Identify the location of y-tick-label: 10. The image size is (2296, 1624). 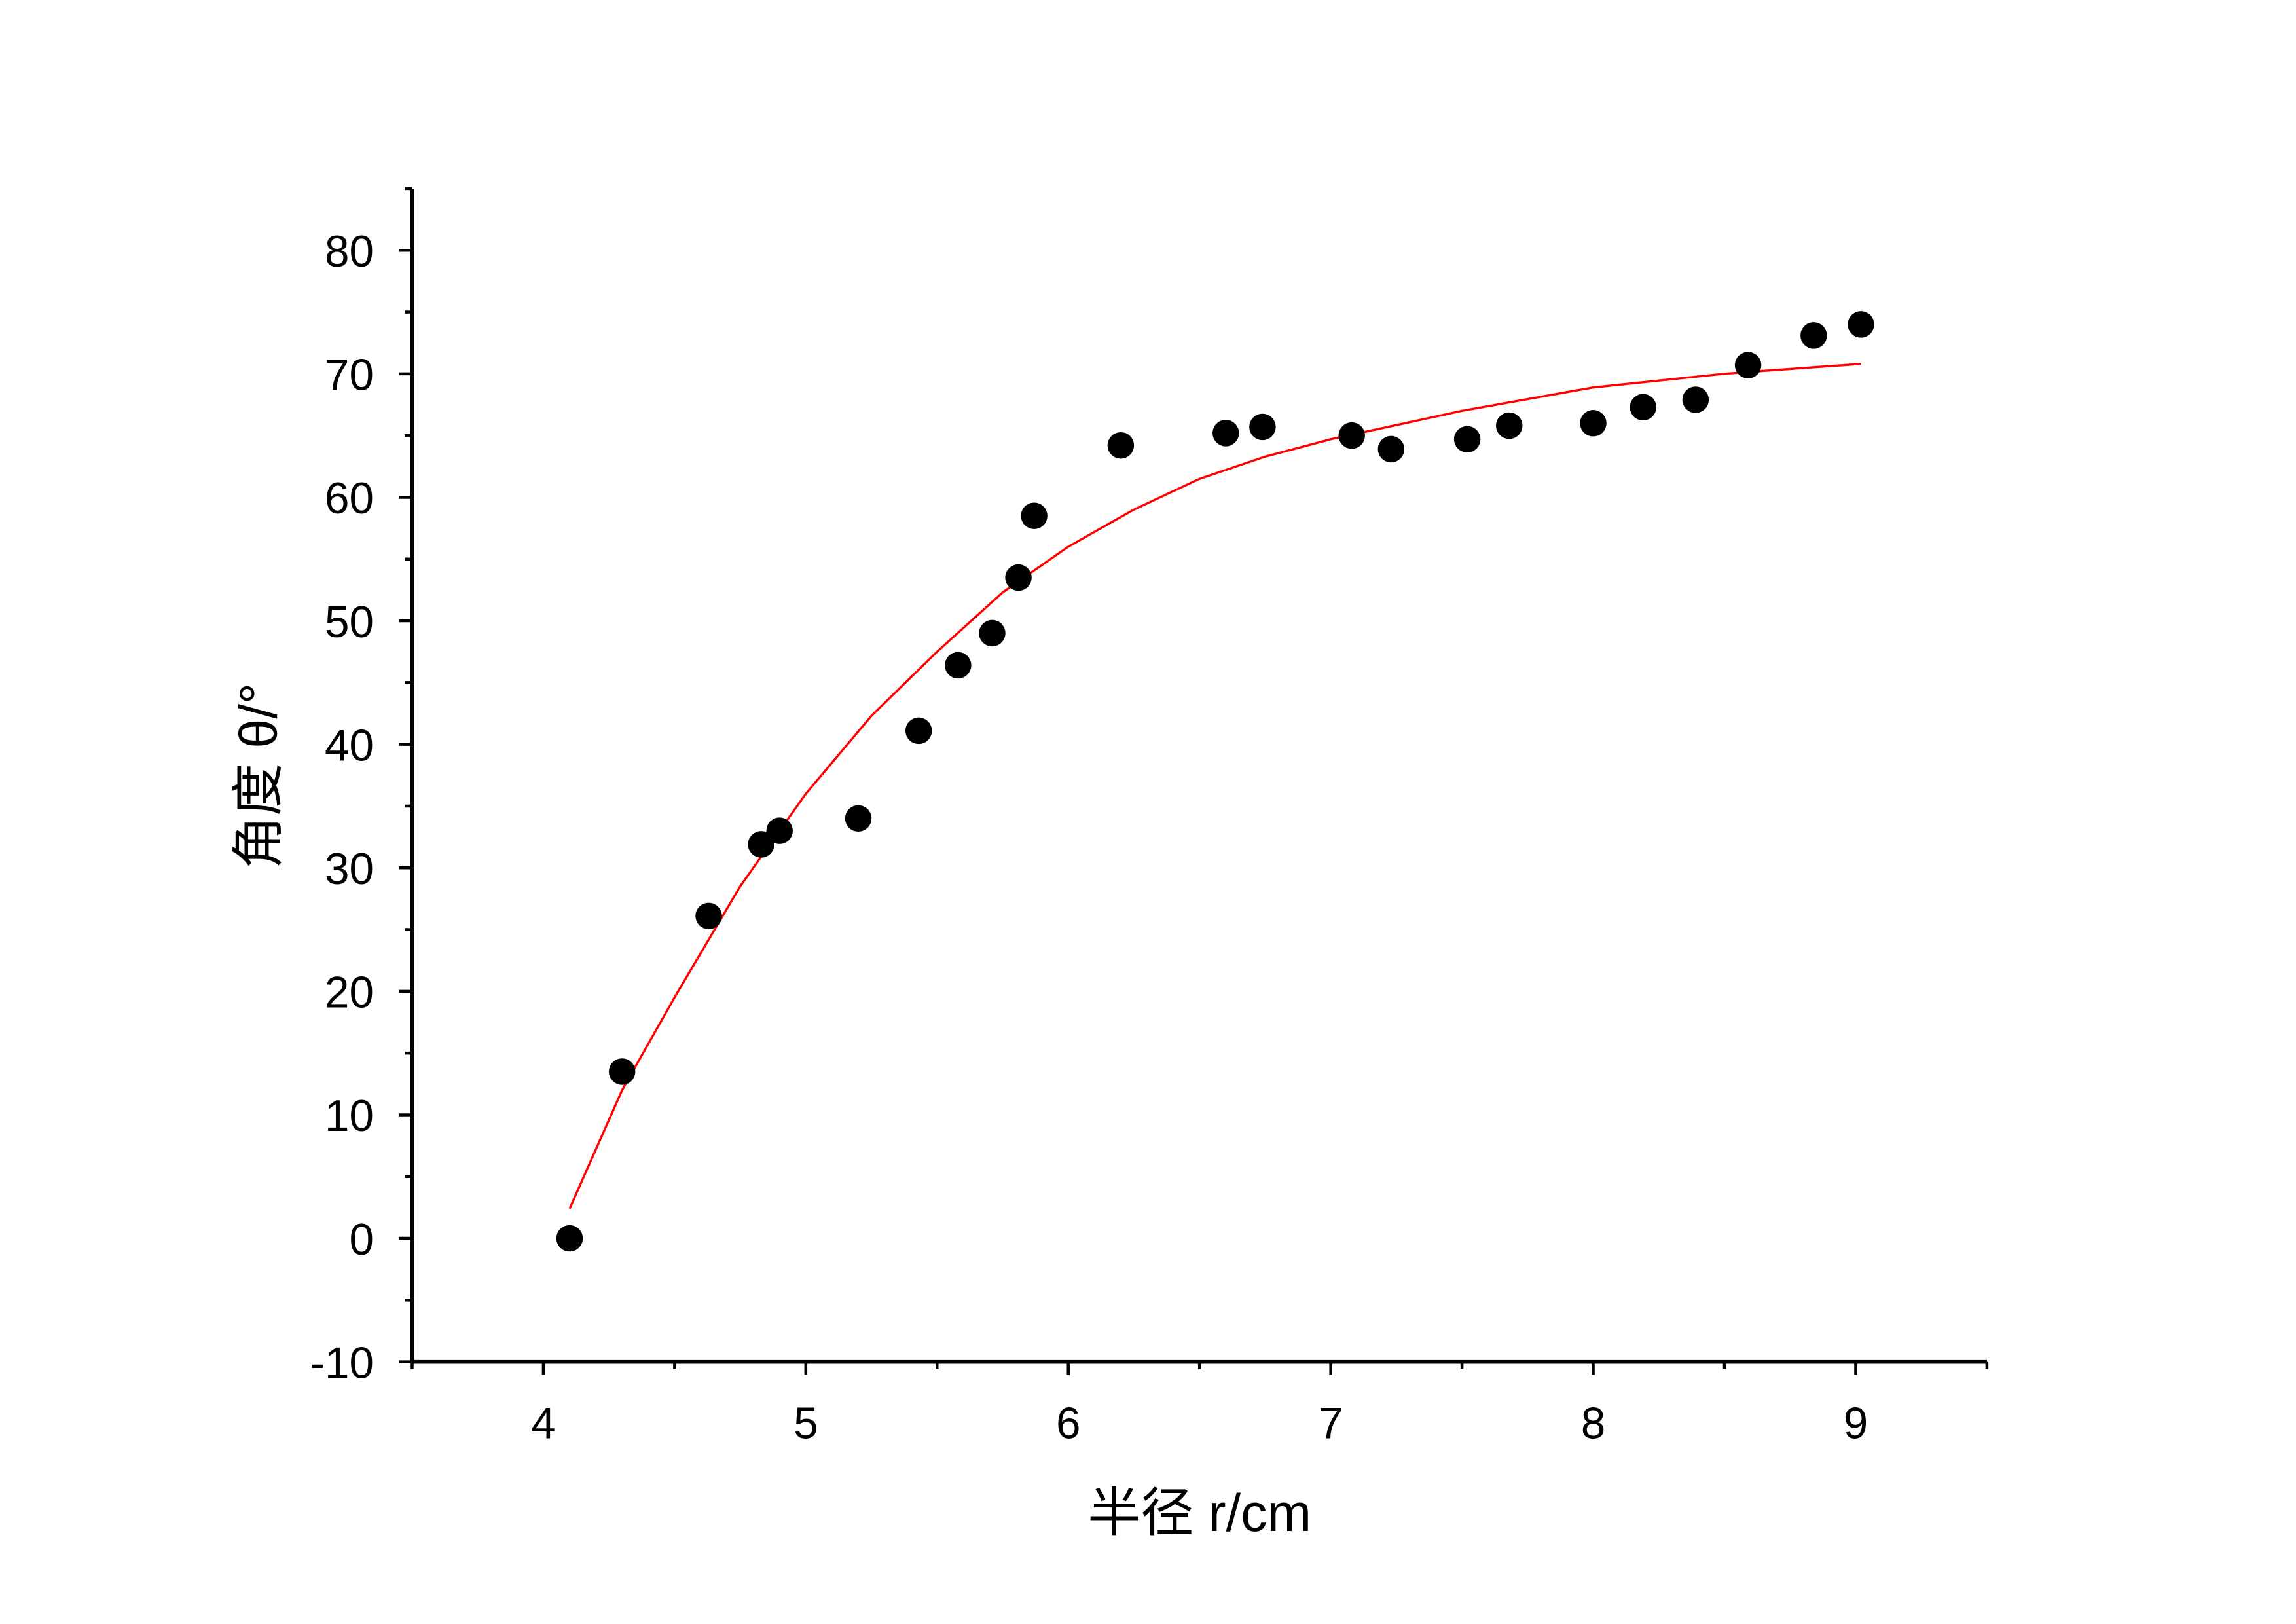
(349, 1116).